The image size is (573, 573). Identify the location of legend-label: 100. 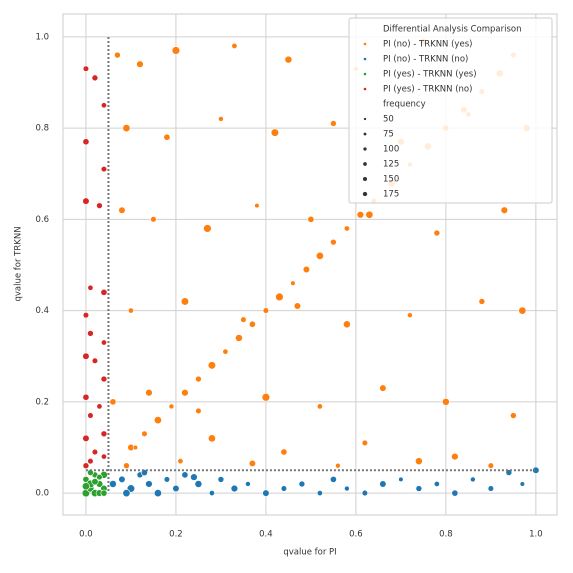
(391, 150).